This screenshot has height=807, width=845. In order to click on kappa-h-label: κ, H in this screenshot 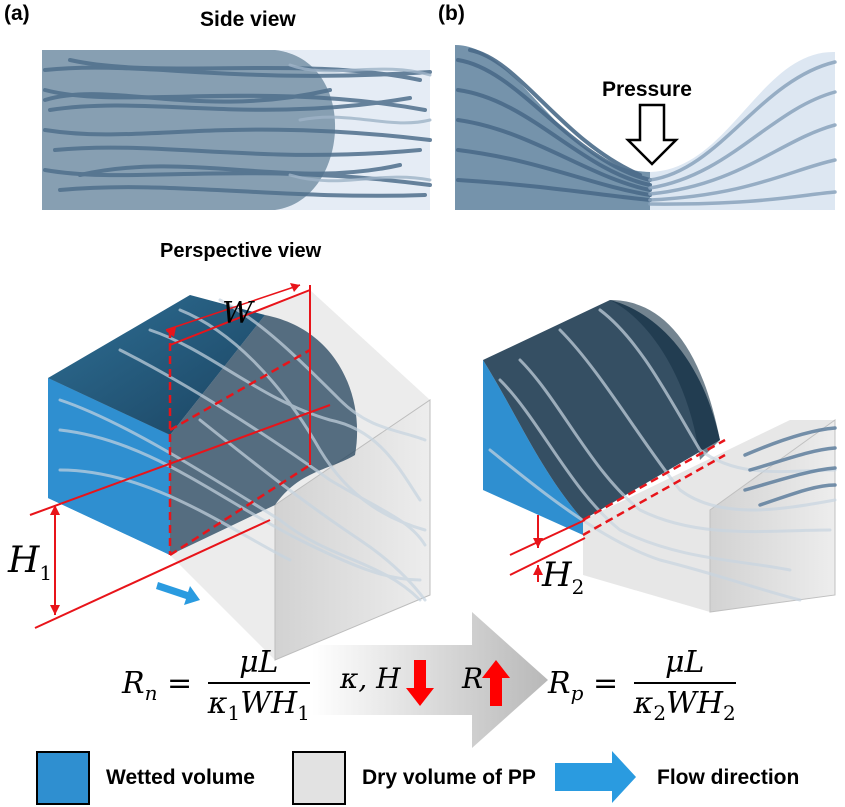, I will do `click(370, 678)`.